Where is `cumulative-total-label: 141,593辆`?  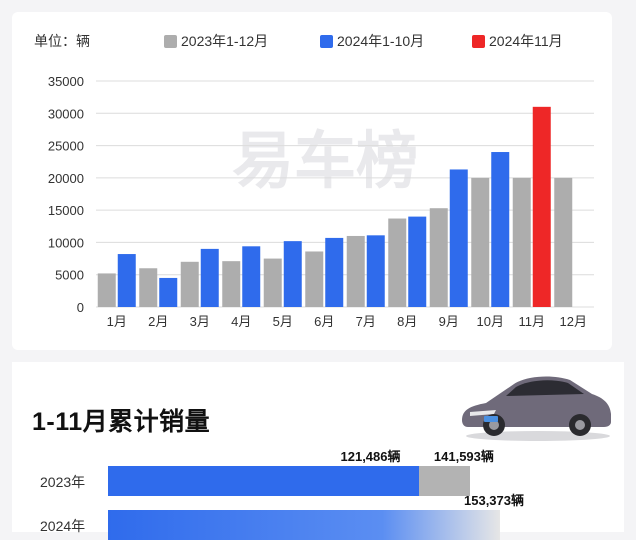 cumulative-total-label: 141,593辆 is located at coordinates (463, 456).